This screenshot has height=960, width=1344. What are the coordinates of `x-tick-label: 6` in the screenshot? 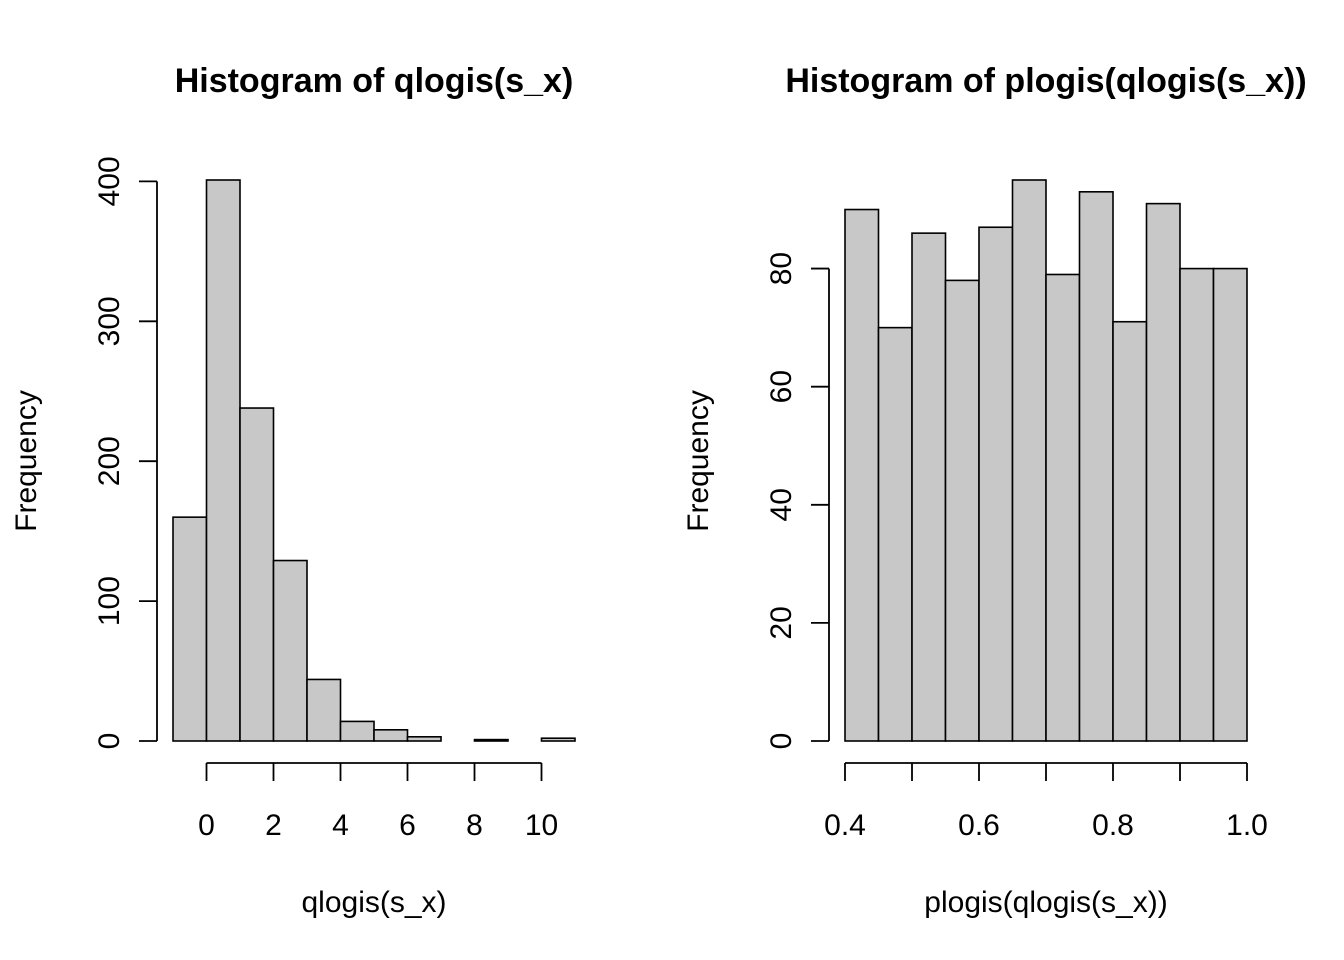 It's located at (407, 825).